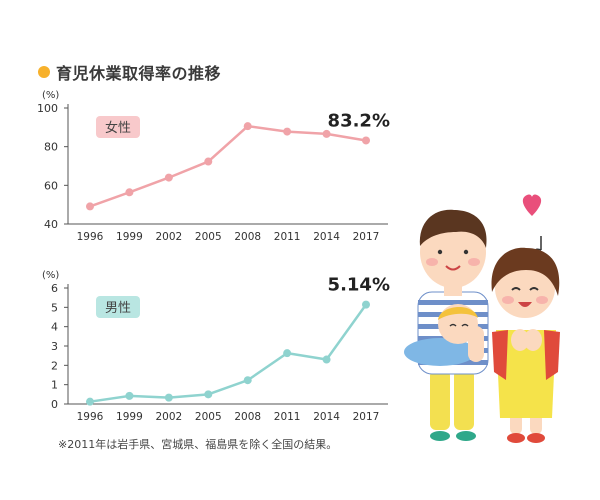 This screenshot has width=600, height=500. Describe the element at coordinates (532, 205) in the screenshot. I see `heart-icon` at that location.